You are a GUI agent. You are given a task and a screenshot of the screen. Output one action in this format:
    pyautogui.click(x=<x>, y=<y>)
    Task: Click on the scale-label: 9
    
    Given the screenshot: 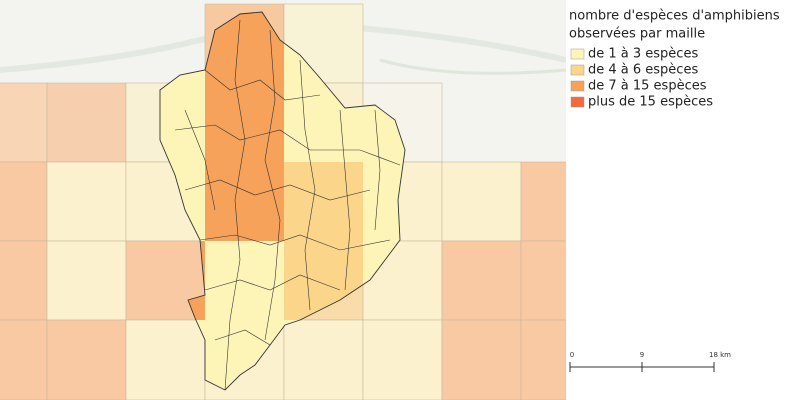 What is the action you would take?
    pyautogui.click(x=642, y=355)
    